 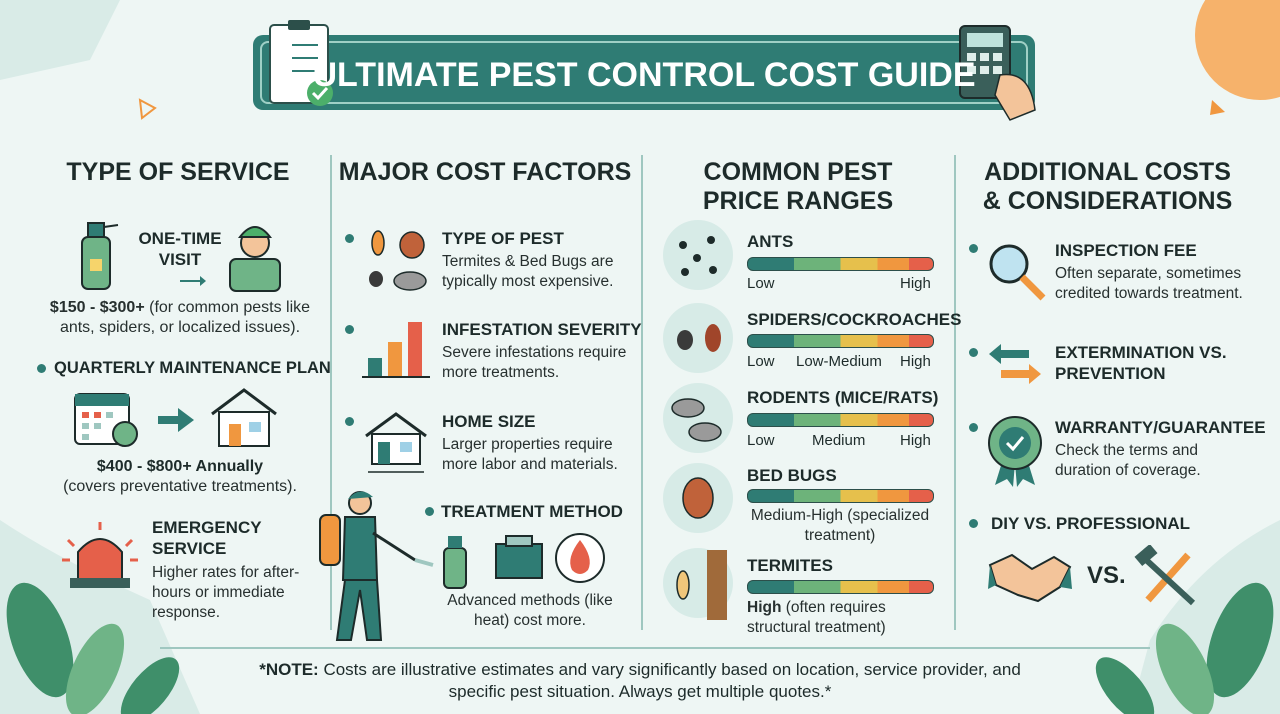 I want to click on pest-icons, so click(x=398, y=260).